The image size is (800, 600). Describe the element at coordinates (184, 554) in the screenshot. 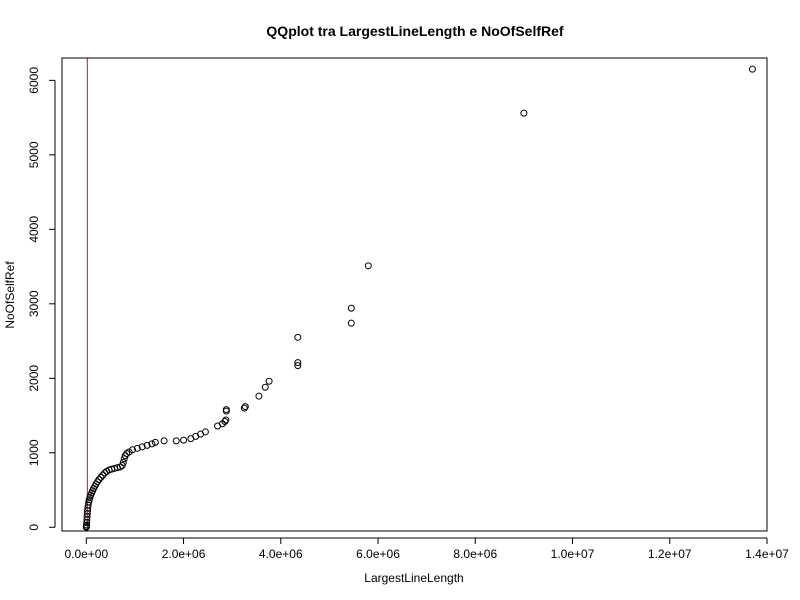

I see `x-tick-label: 2.0e+06` at that location.